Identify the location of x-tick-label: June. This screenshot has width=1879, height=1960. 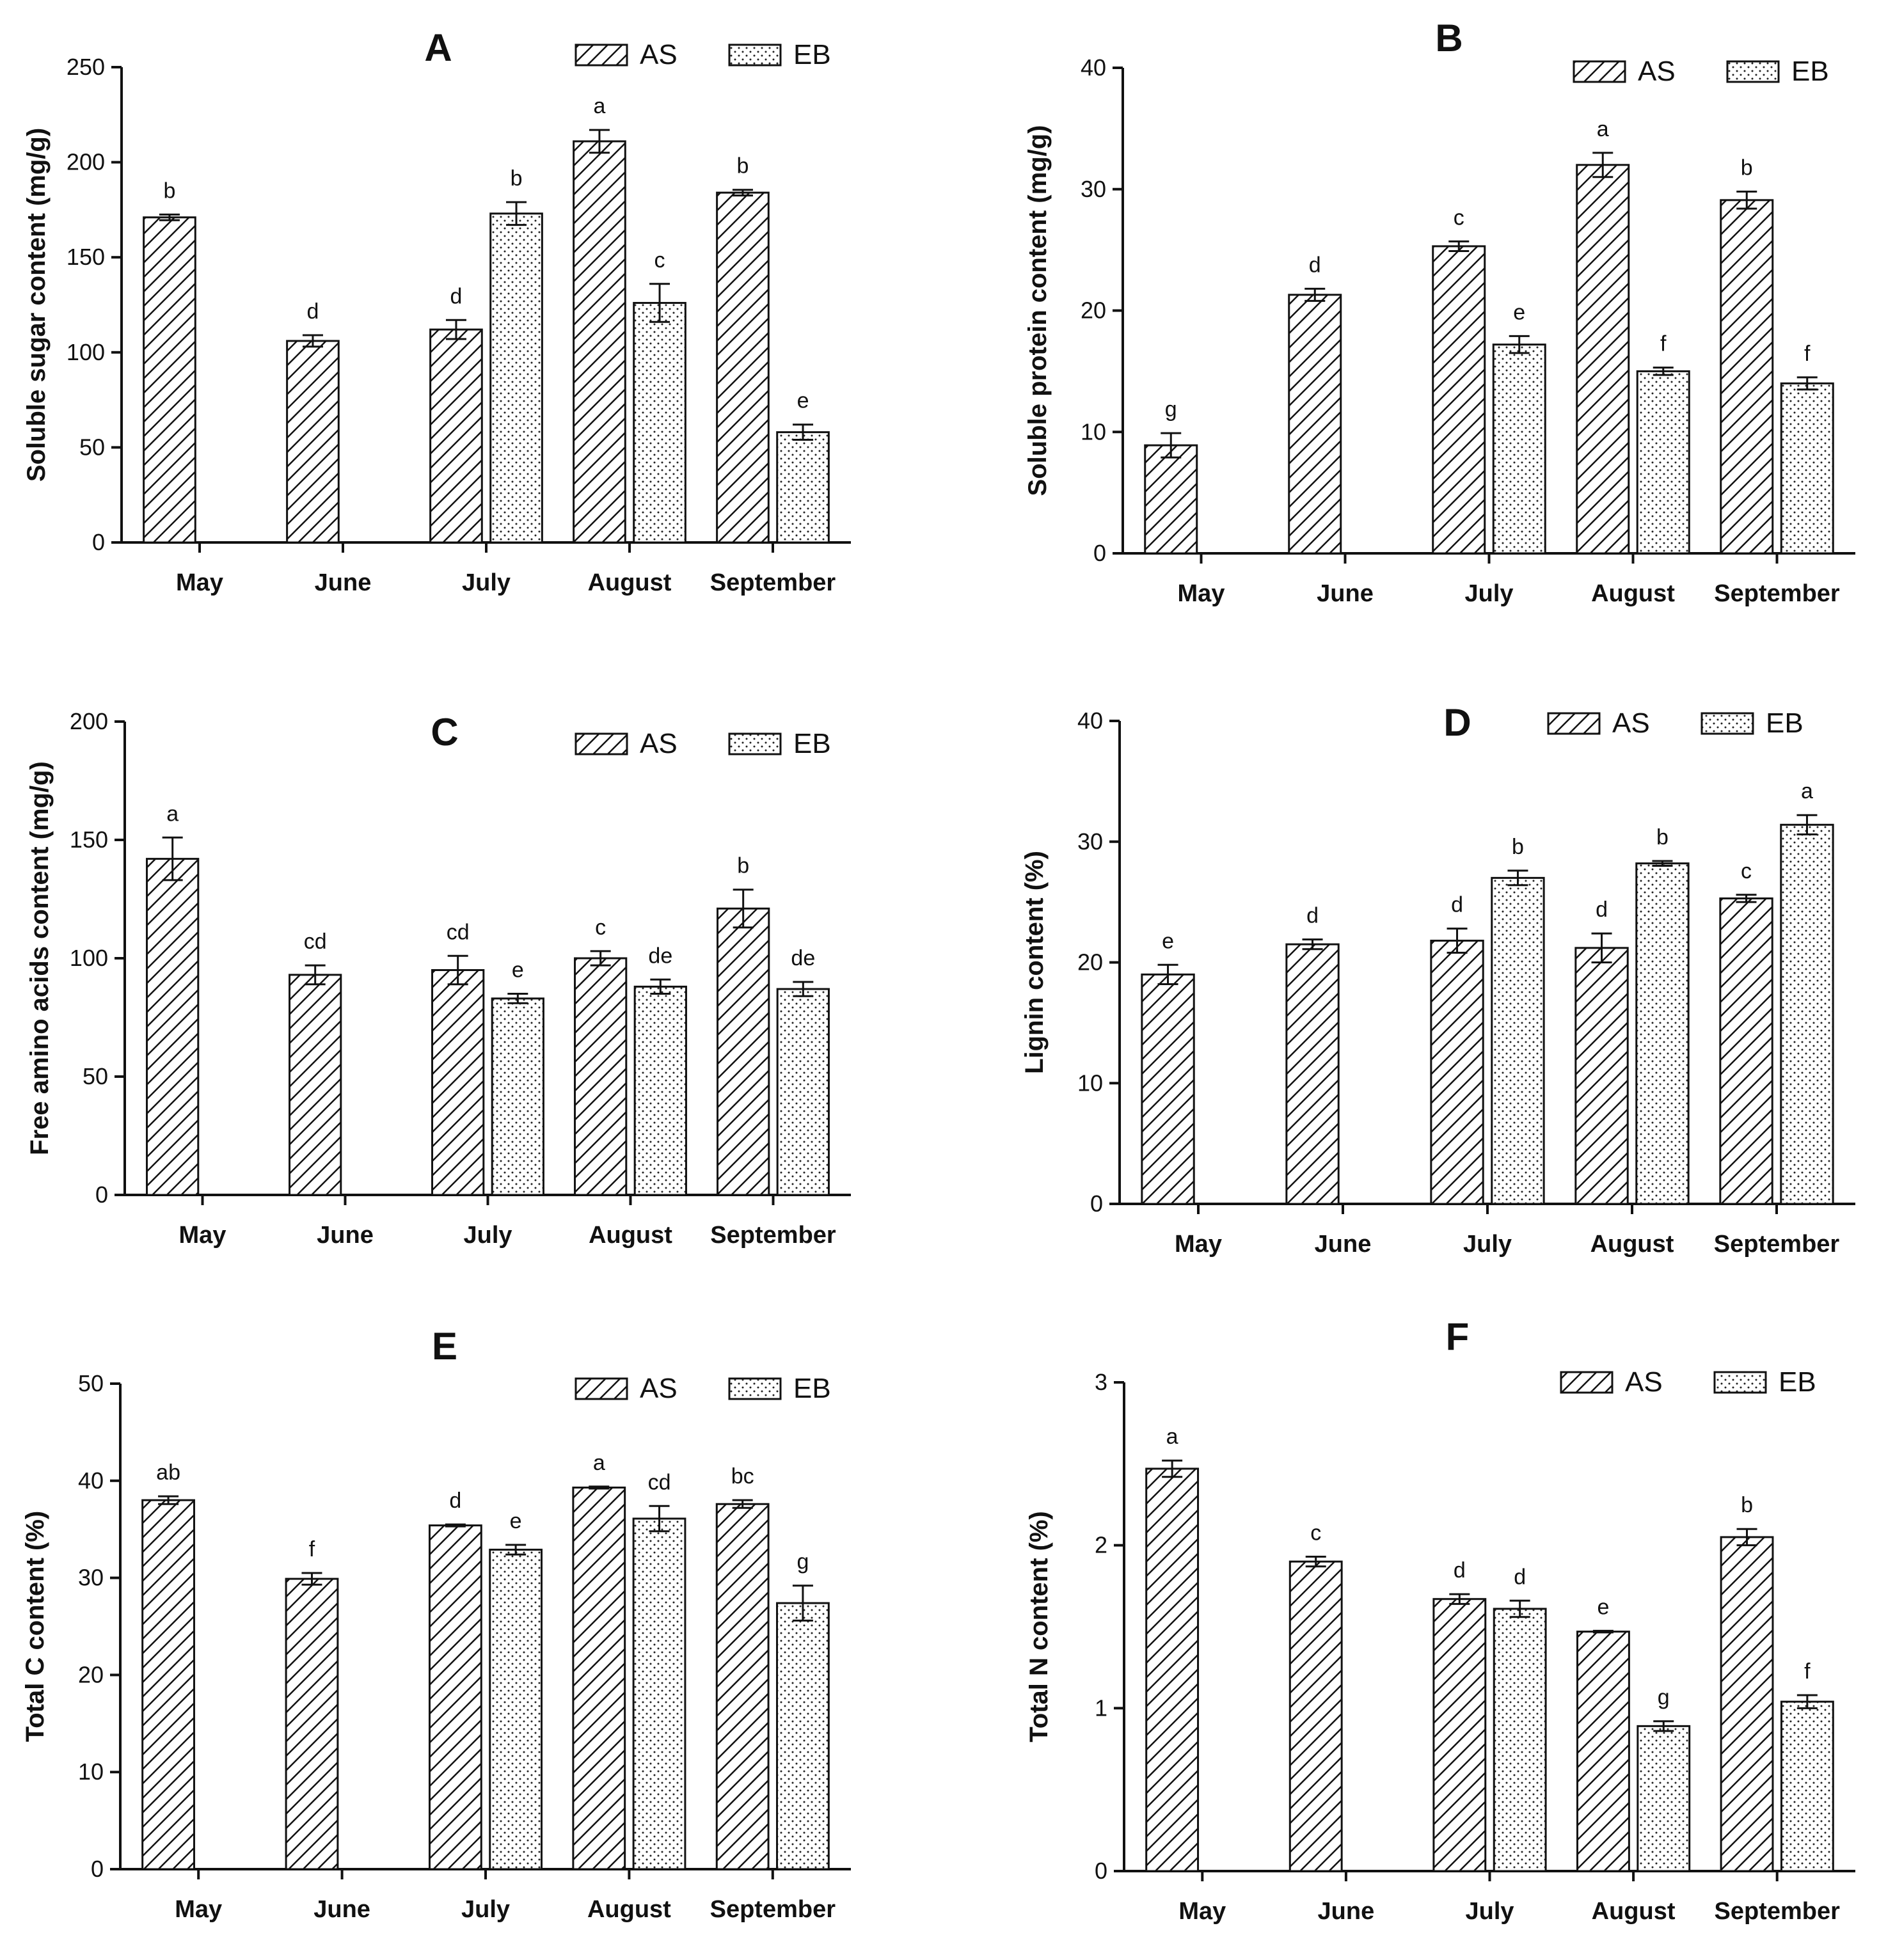
(1346, 1912).